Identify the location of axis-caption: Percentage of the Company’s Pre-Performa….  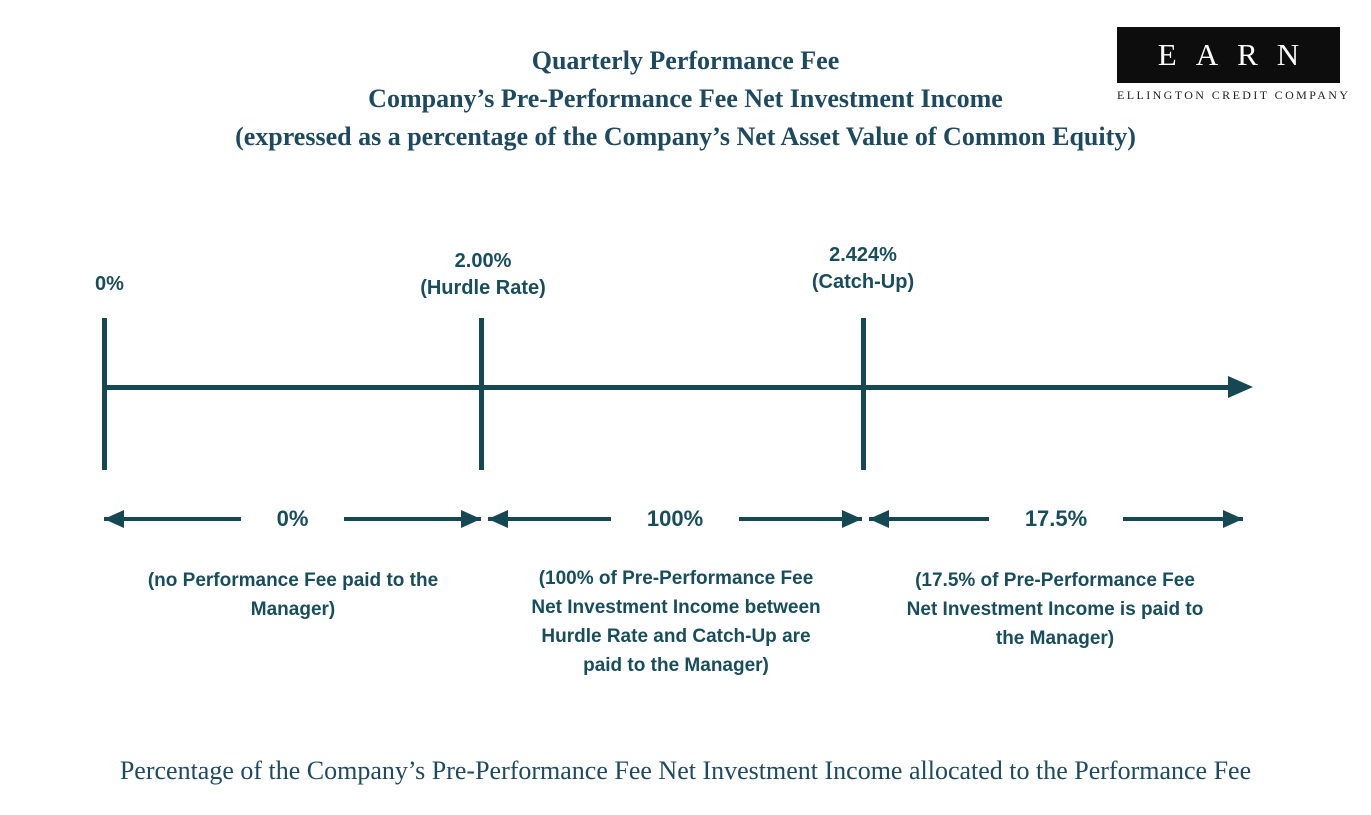
(685, 770).